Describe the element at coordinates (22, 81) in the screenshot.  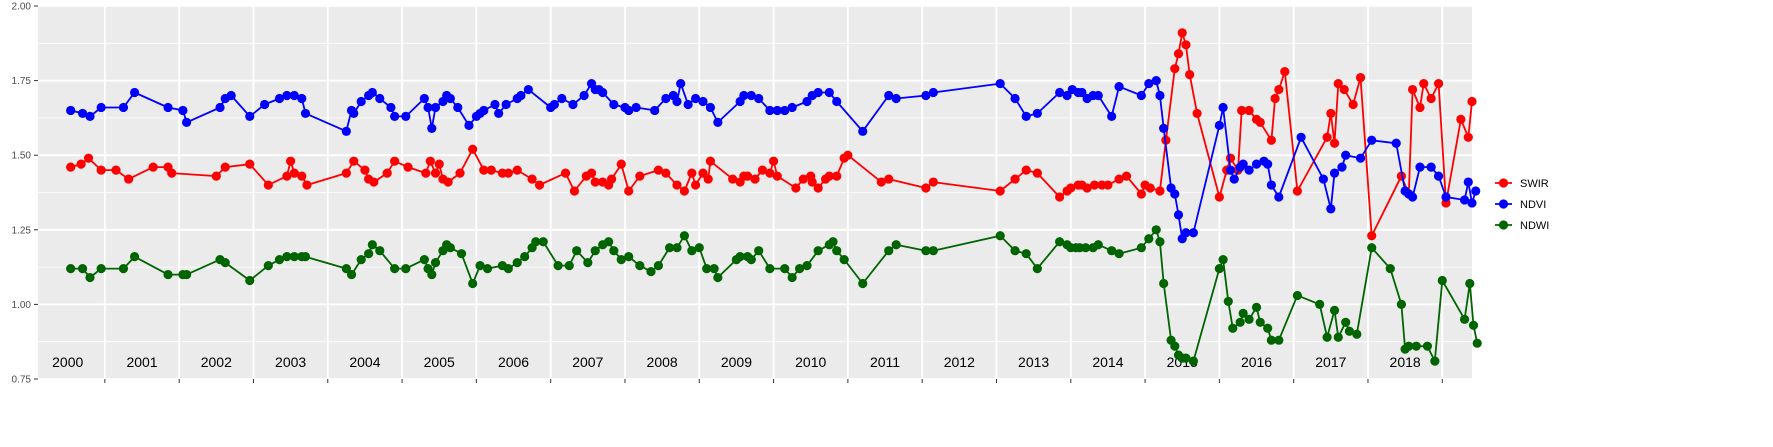
I see `y-tick-label: 1.75` at that location.